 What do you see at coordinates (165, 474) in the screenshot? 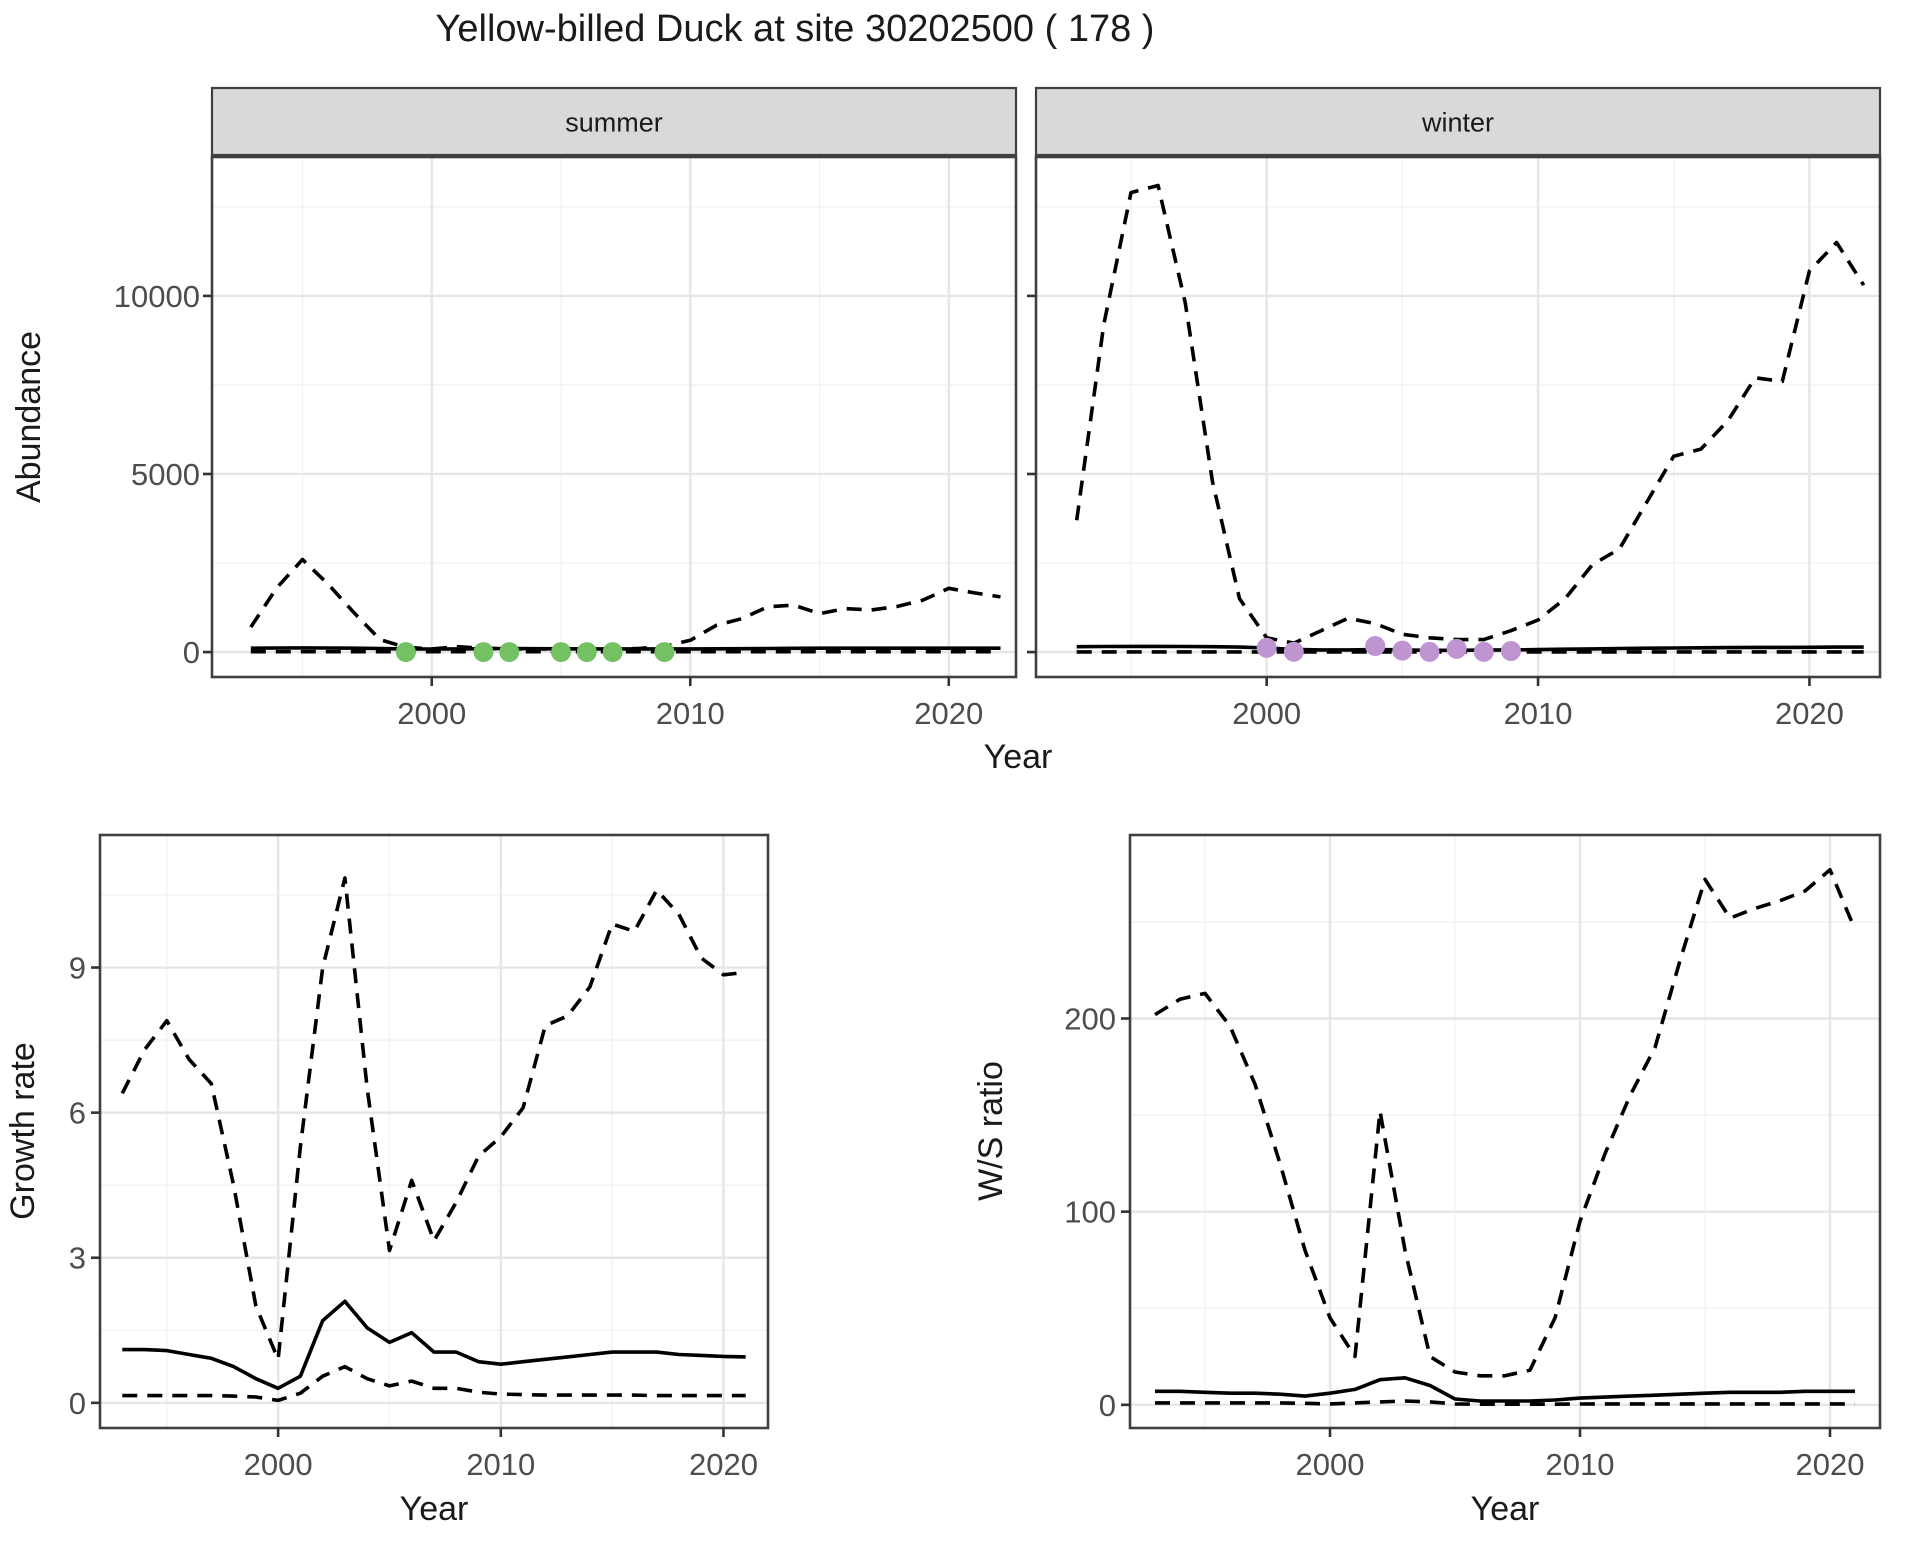
I see `y-tick-label: 5000` at bounding box center [165, 474].